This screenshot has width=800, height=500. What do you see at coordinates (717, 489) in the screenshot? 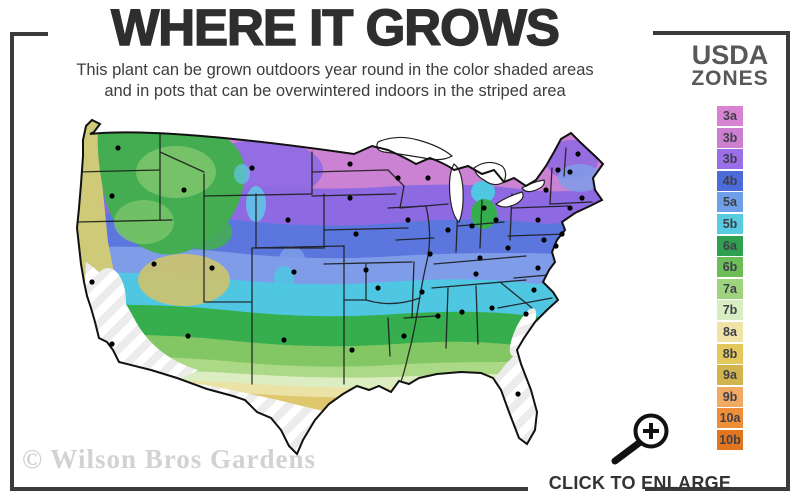
I see `frame-bottom-right-line` at bounding box center [717, 489].